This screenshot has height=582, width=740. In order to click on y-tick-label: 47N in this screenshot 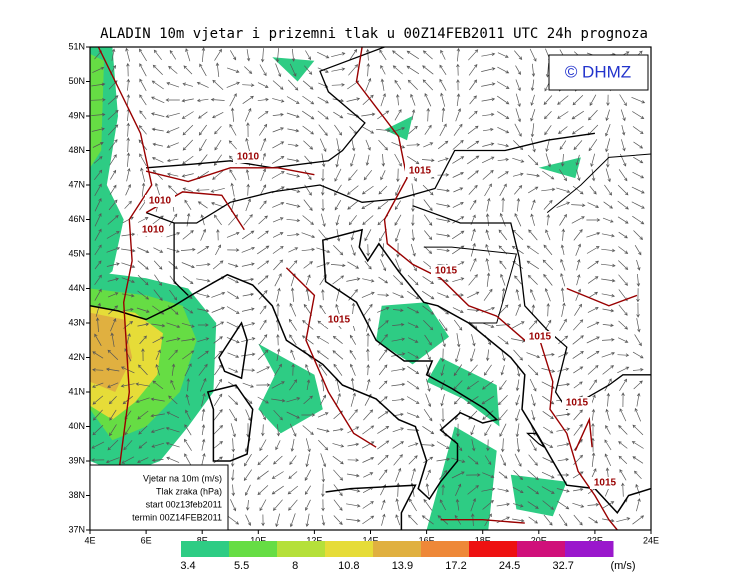, I will do `click(76, 184)`.